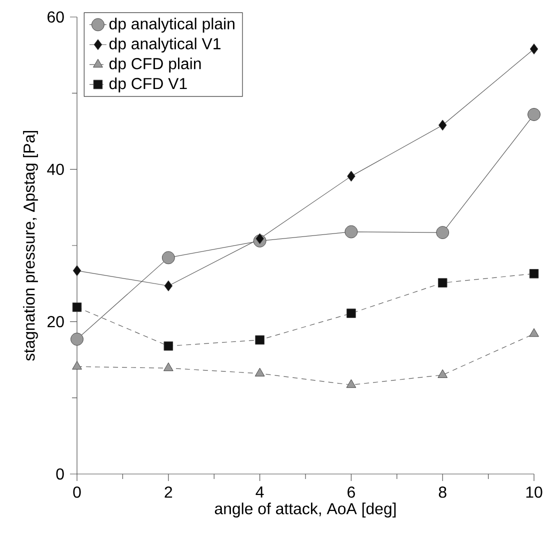 The image size is (544, 543). Describe the element at coordinates (56, 17) in the screenshot. I see `y-tick-label: 60` at that location.